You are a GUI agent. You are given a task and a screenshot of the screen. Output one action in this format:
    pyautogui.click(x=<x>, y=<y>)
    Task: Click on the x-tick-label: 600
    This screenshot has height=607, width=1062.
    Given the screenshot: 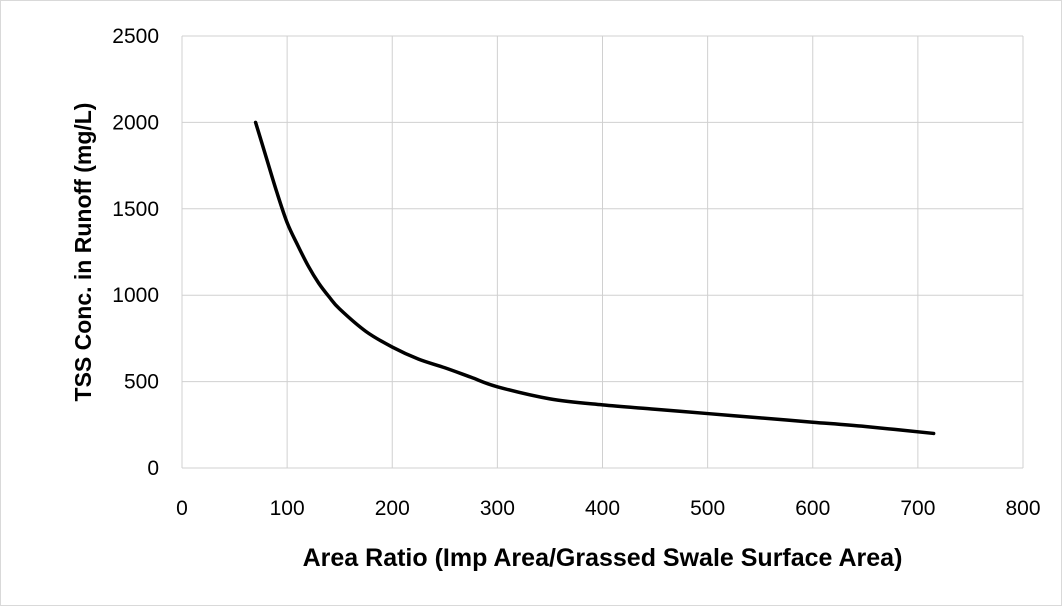 What is the action you would take?
    pyautogui.click(x=812, y=508)
    